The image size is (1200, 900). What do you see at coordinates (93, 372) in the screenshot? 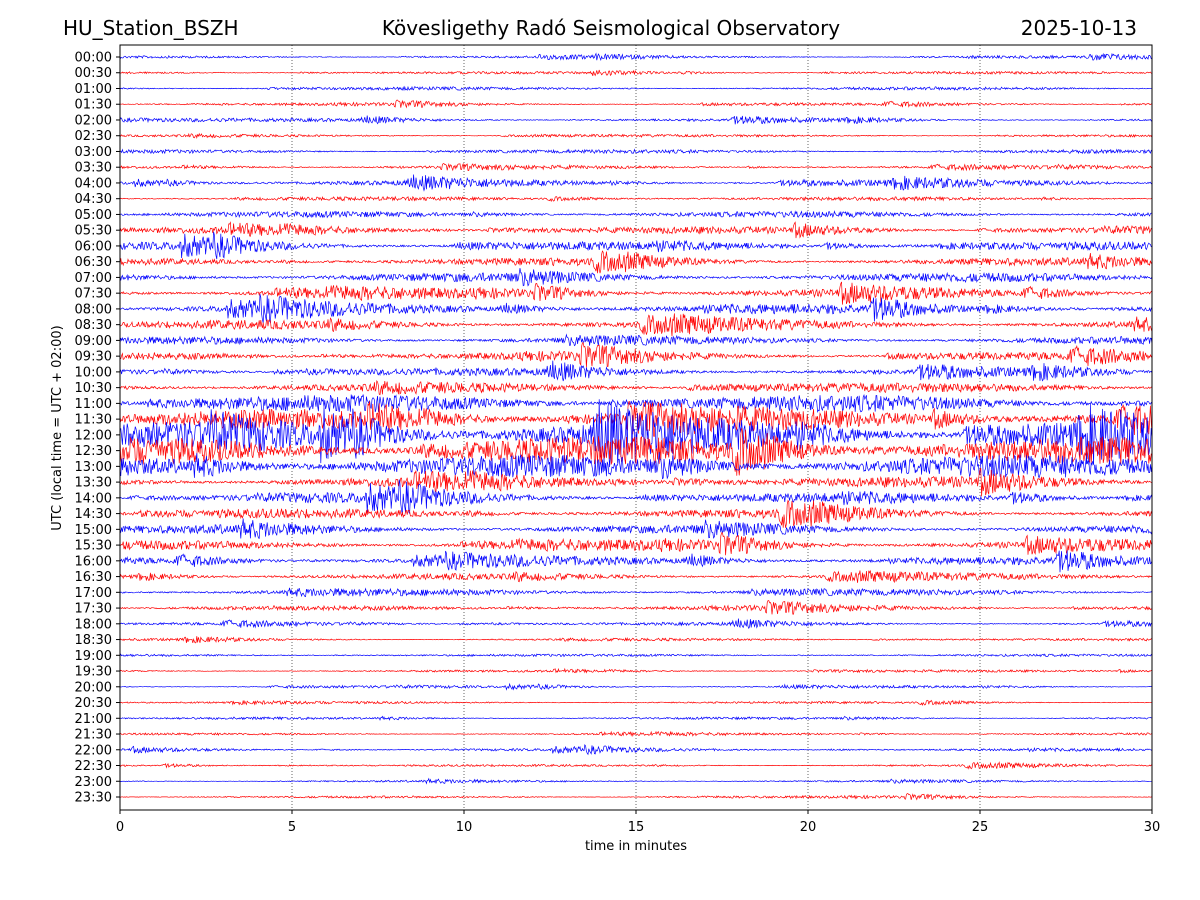
I see `y-tick-label: 10:00` at bounding box center [93, 372].